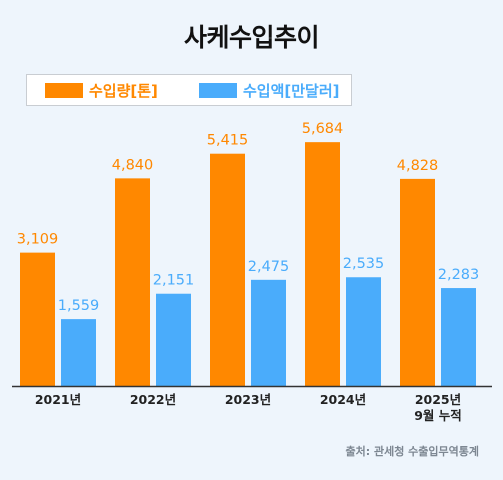 Image resolution: width=503 pixels, height=480 pixels. I want to click on data-label-amount-1: 2,151, so click(174, 281).